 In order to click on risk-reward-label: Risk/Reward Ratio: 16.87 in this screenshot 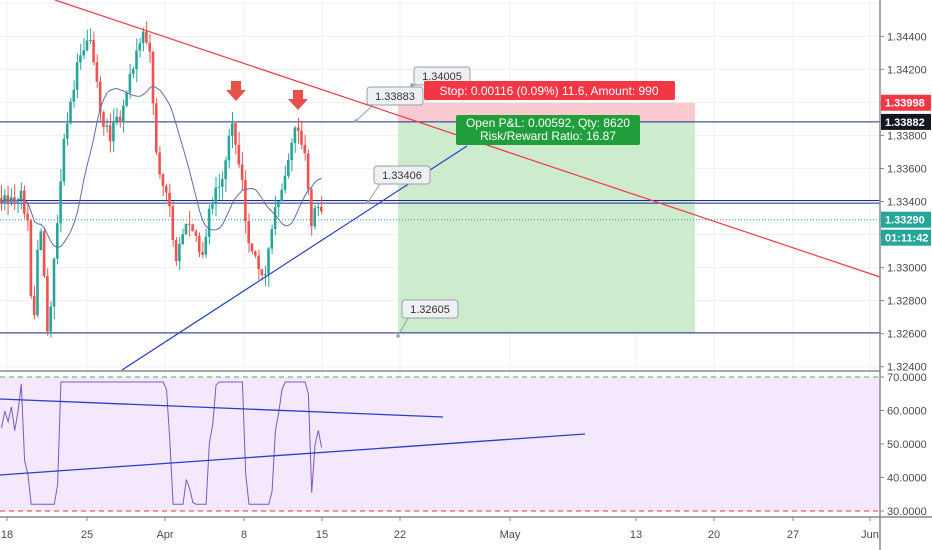, I will do `click(548, 136)`.